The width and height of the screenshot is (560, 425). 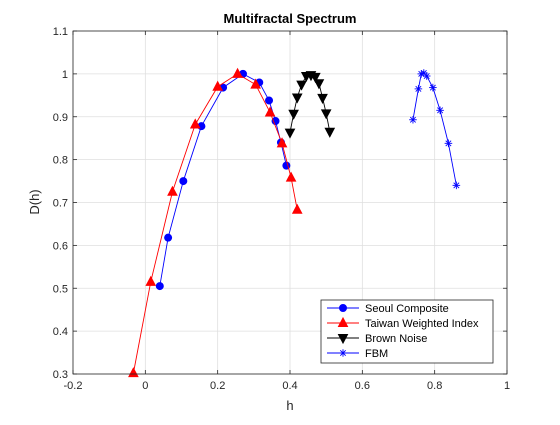 I want to click on x-axis-label: h, so click(x=289, y=405).